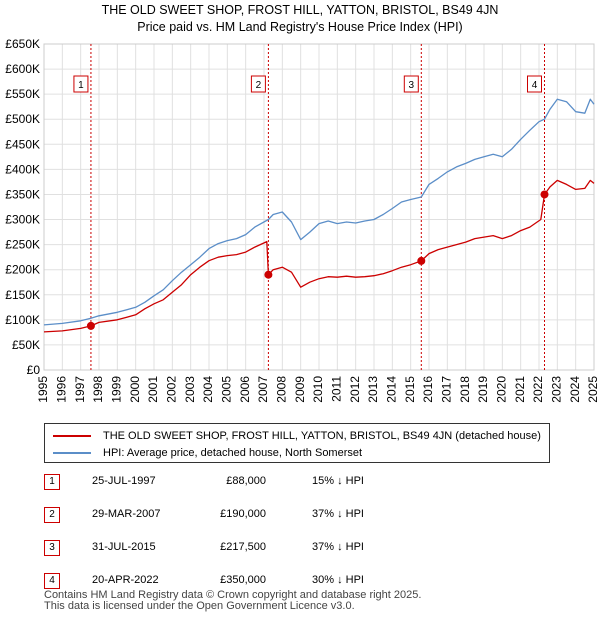  Describe the element at coordinates (22, 295) in the screenshot. I see `y-tick-label: £150K` at that location.